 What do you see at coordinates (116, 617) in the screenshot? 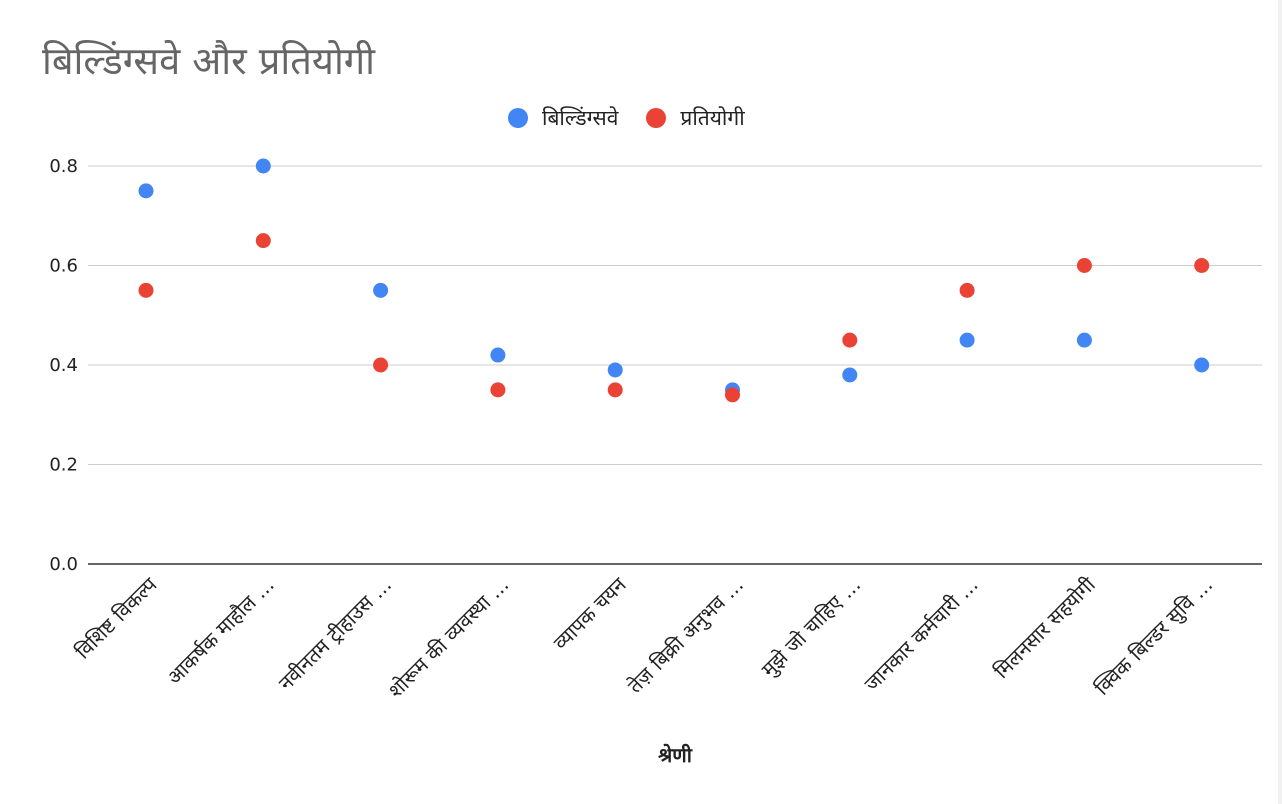
I see `x-tick-label: विशिष्ट विकल्प` at bounding box center [116, 617].